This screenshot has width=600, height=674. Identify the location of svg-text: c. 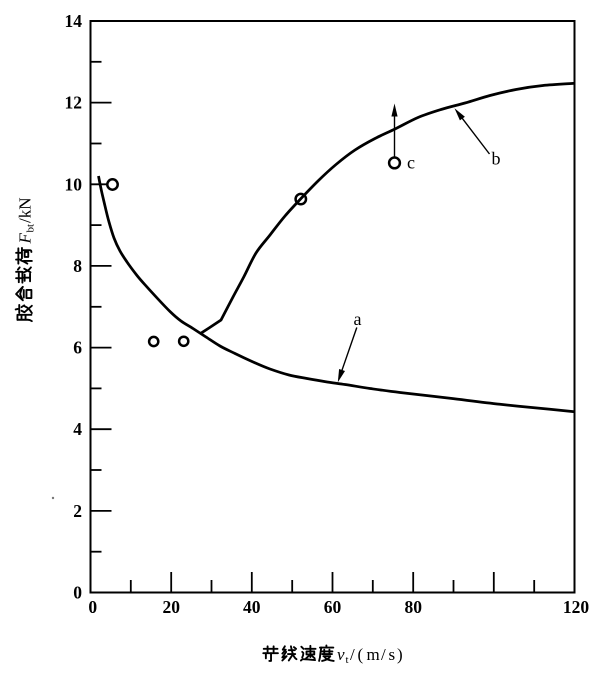
(411, 163).